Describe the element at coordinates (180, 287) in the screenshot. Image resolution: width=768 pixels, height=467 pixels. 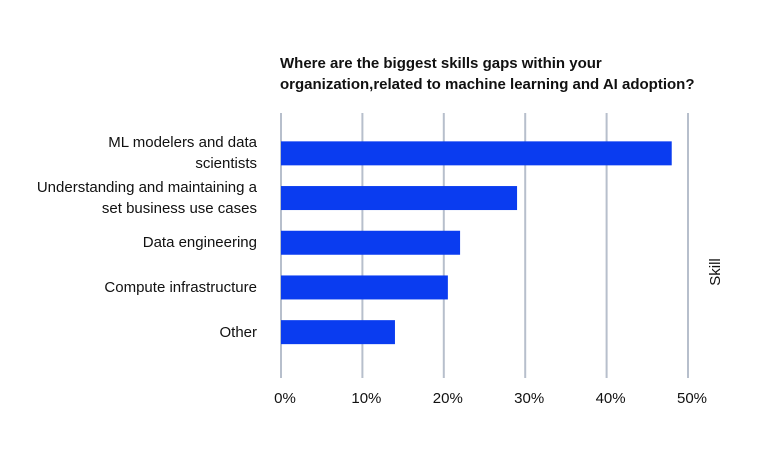
I see `category-text: Compute infrastructure` at that location.